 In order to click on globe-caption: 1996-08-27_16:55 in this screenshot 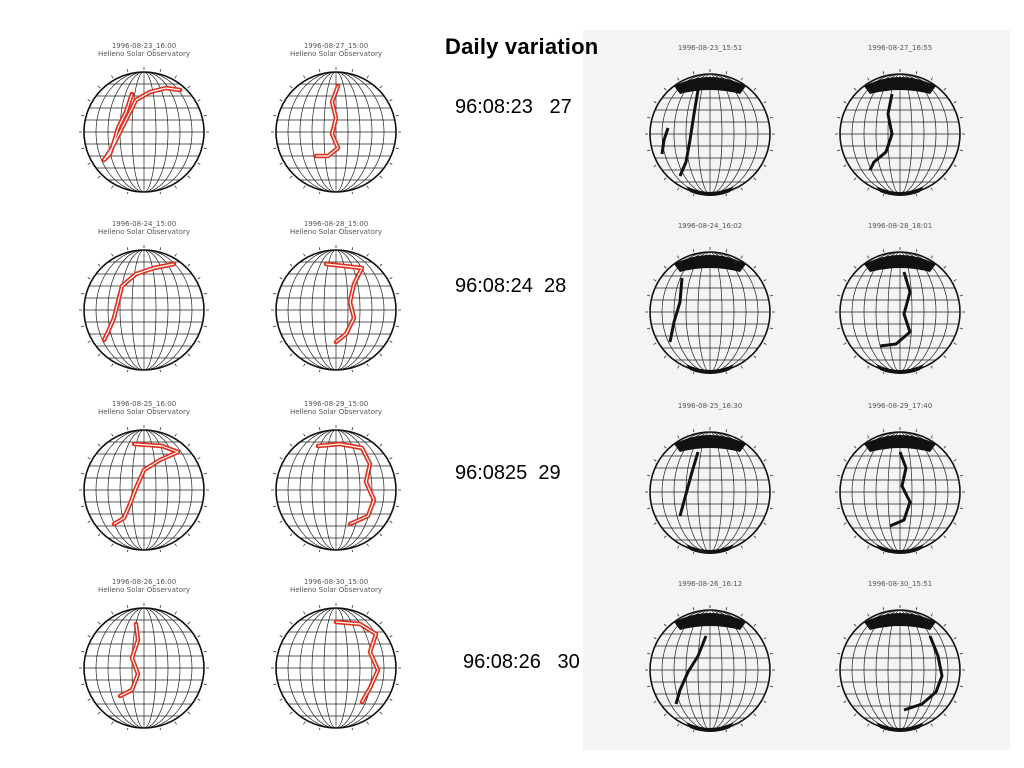, I will do `click(900, 48)`.